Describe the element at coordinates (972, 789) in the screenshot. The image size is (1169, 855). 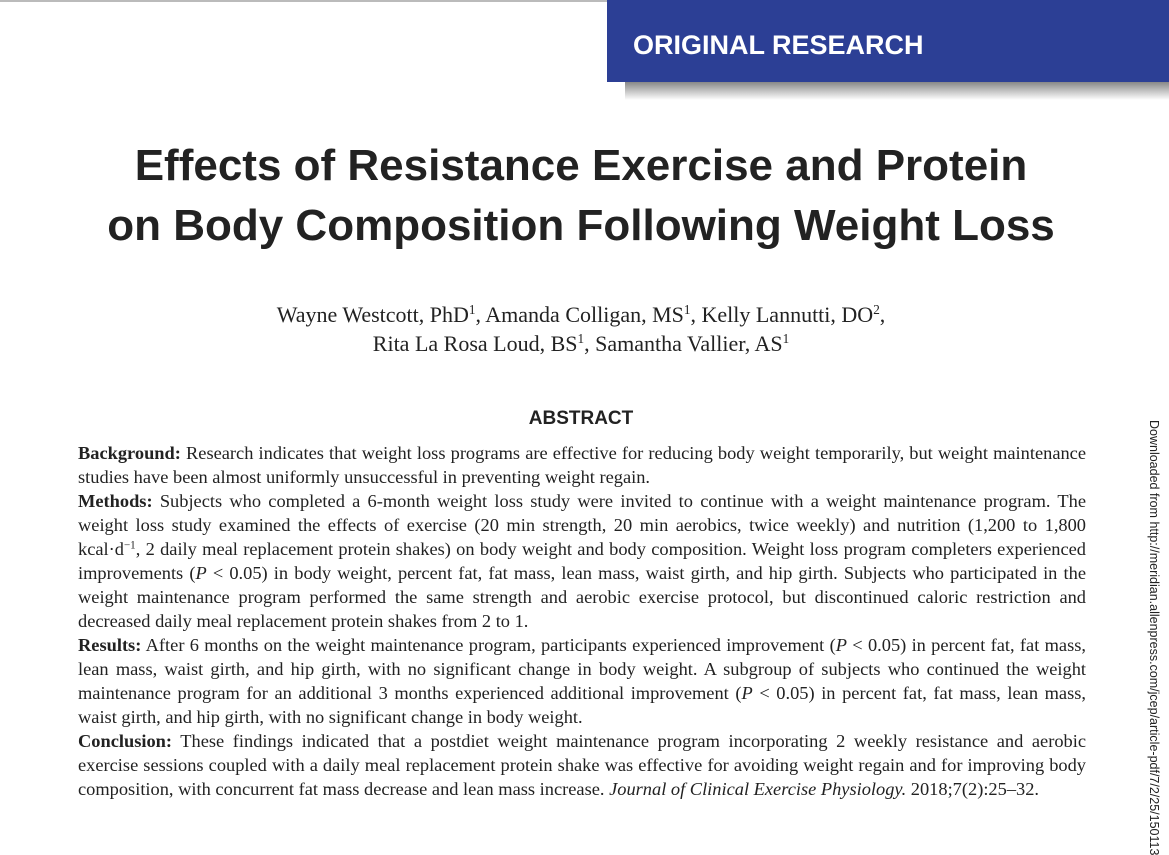
I see `abstract-text: 2018;7(2):25–32.` at that location.